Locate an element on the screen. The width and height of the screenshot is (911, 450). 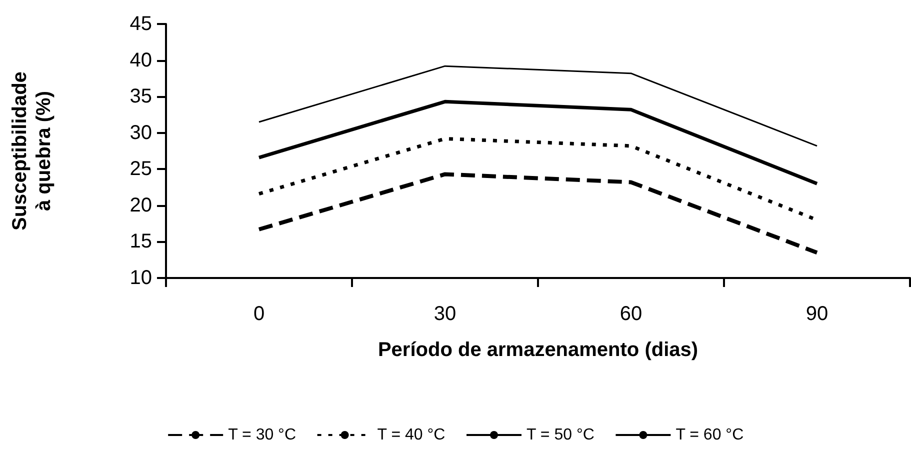
y-tick-label: 15 is located at coordinates (141, 241).